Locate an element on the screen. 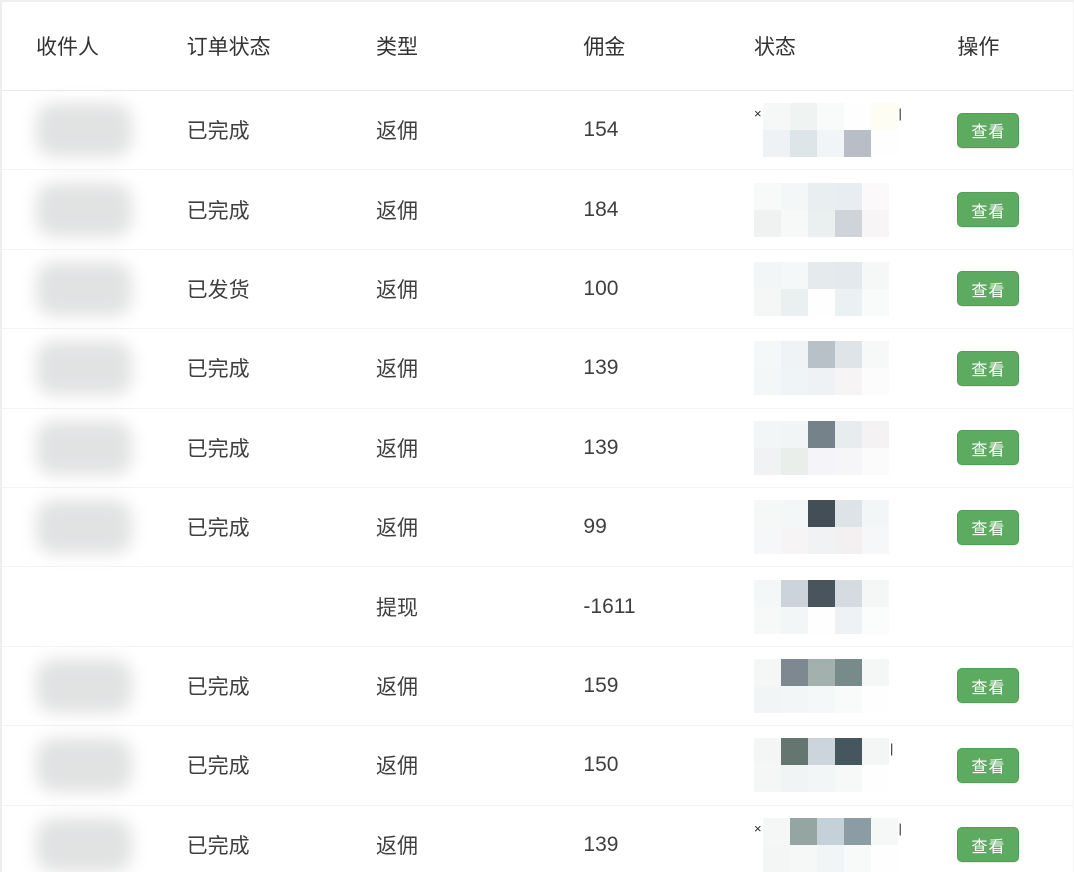 The height and width of the screenshot is (872, 1074). commission-cell: 150 is located at coordinates (601, 765).